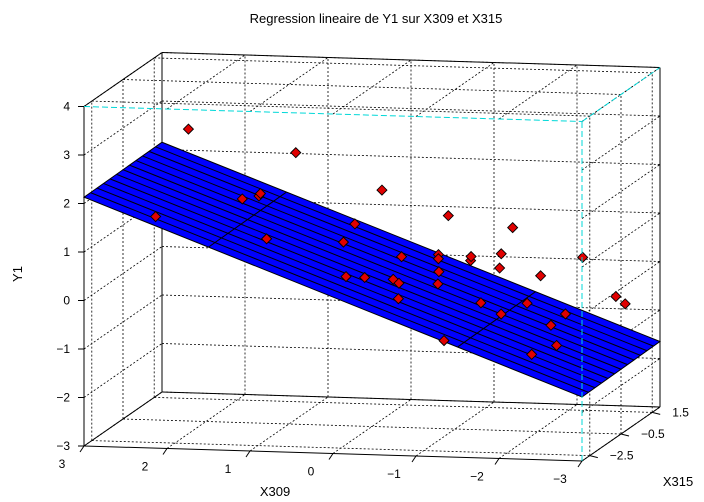 This screenshot has height=502, width=704. I want to click on z-tick-label: 4, so click(66, 107).